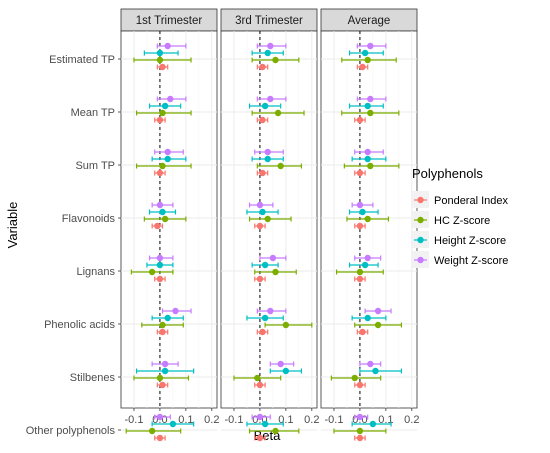 This screenshot has height=453, width=550. I want to click on legend-label: Height Z-score, so click(470, 241).